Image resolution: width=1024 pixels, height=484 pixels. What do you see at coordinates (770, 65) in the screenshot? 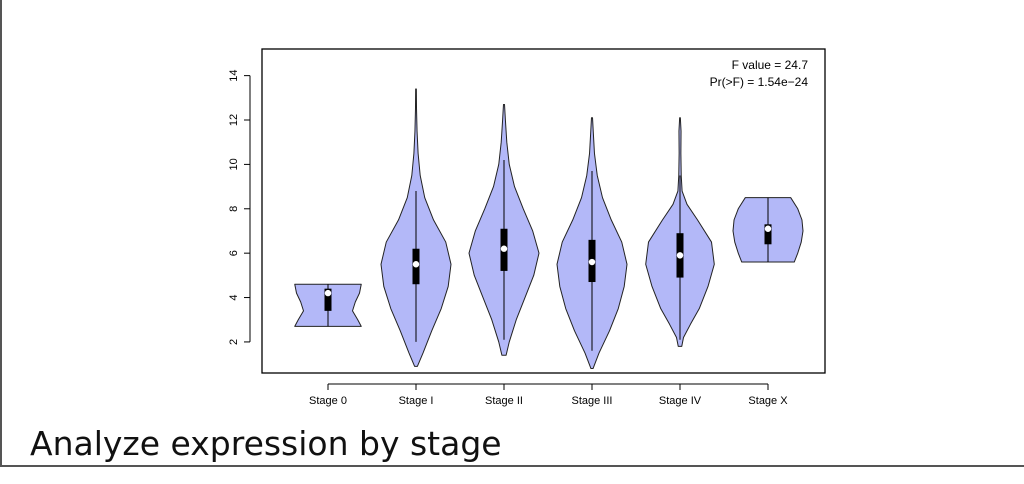
I see `f-value-annotation: F value = 24.7` at bounding box center [770, 65].